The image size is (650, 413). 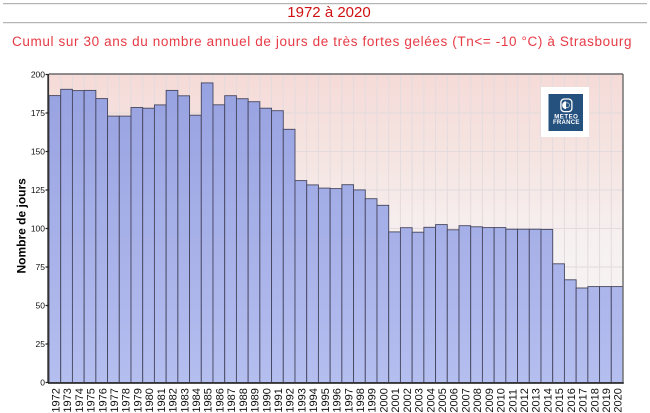 What do you see at coordinates (38, 190) in the screenshot?
I see `svg-text: 125` at bounding box center [38, 190].